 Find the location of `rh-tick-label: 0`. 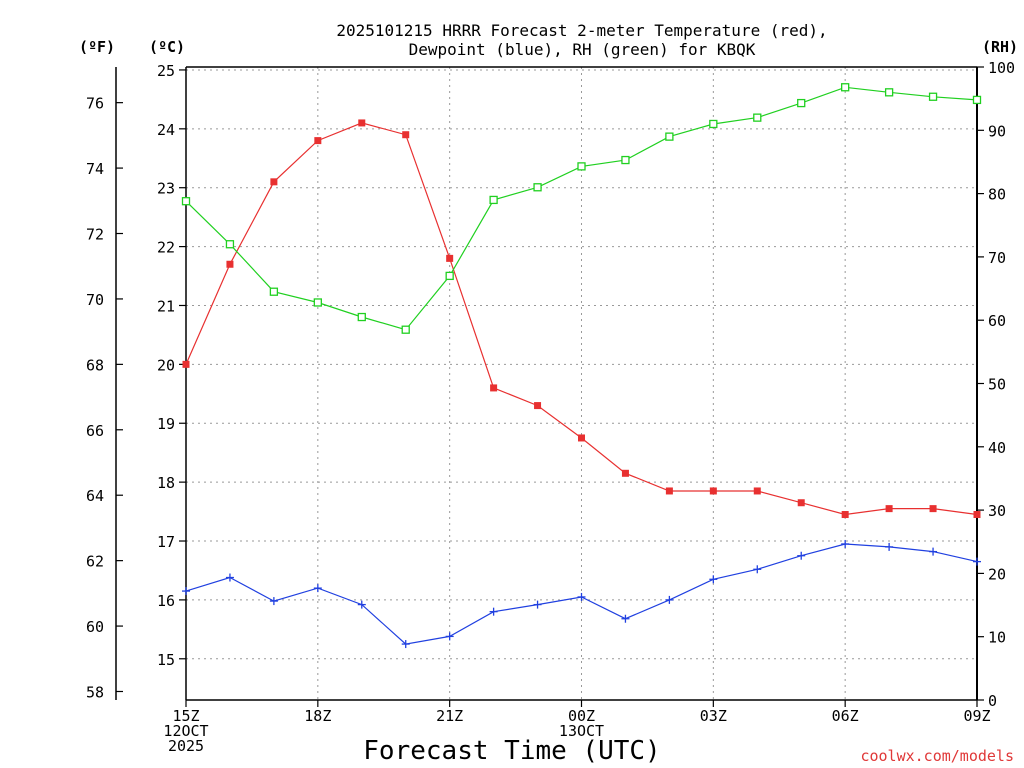

rh-tick-label: 0 is located at coordinates (992, 701).